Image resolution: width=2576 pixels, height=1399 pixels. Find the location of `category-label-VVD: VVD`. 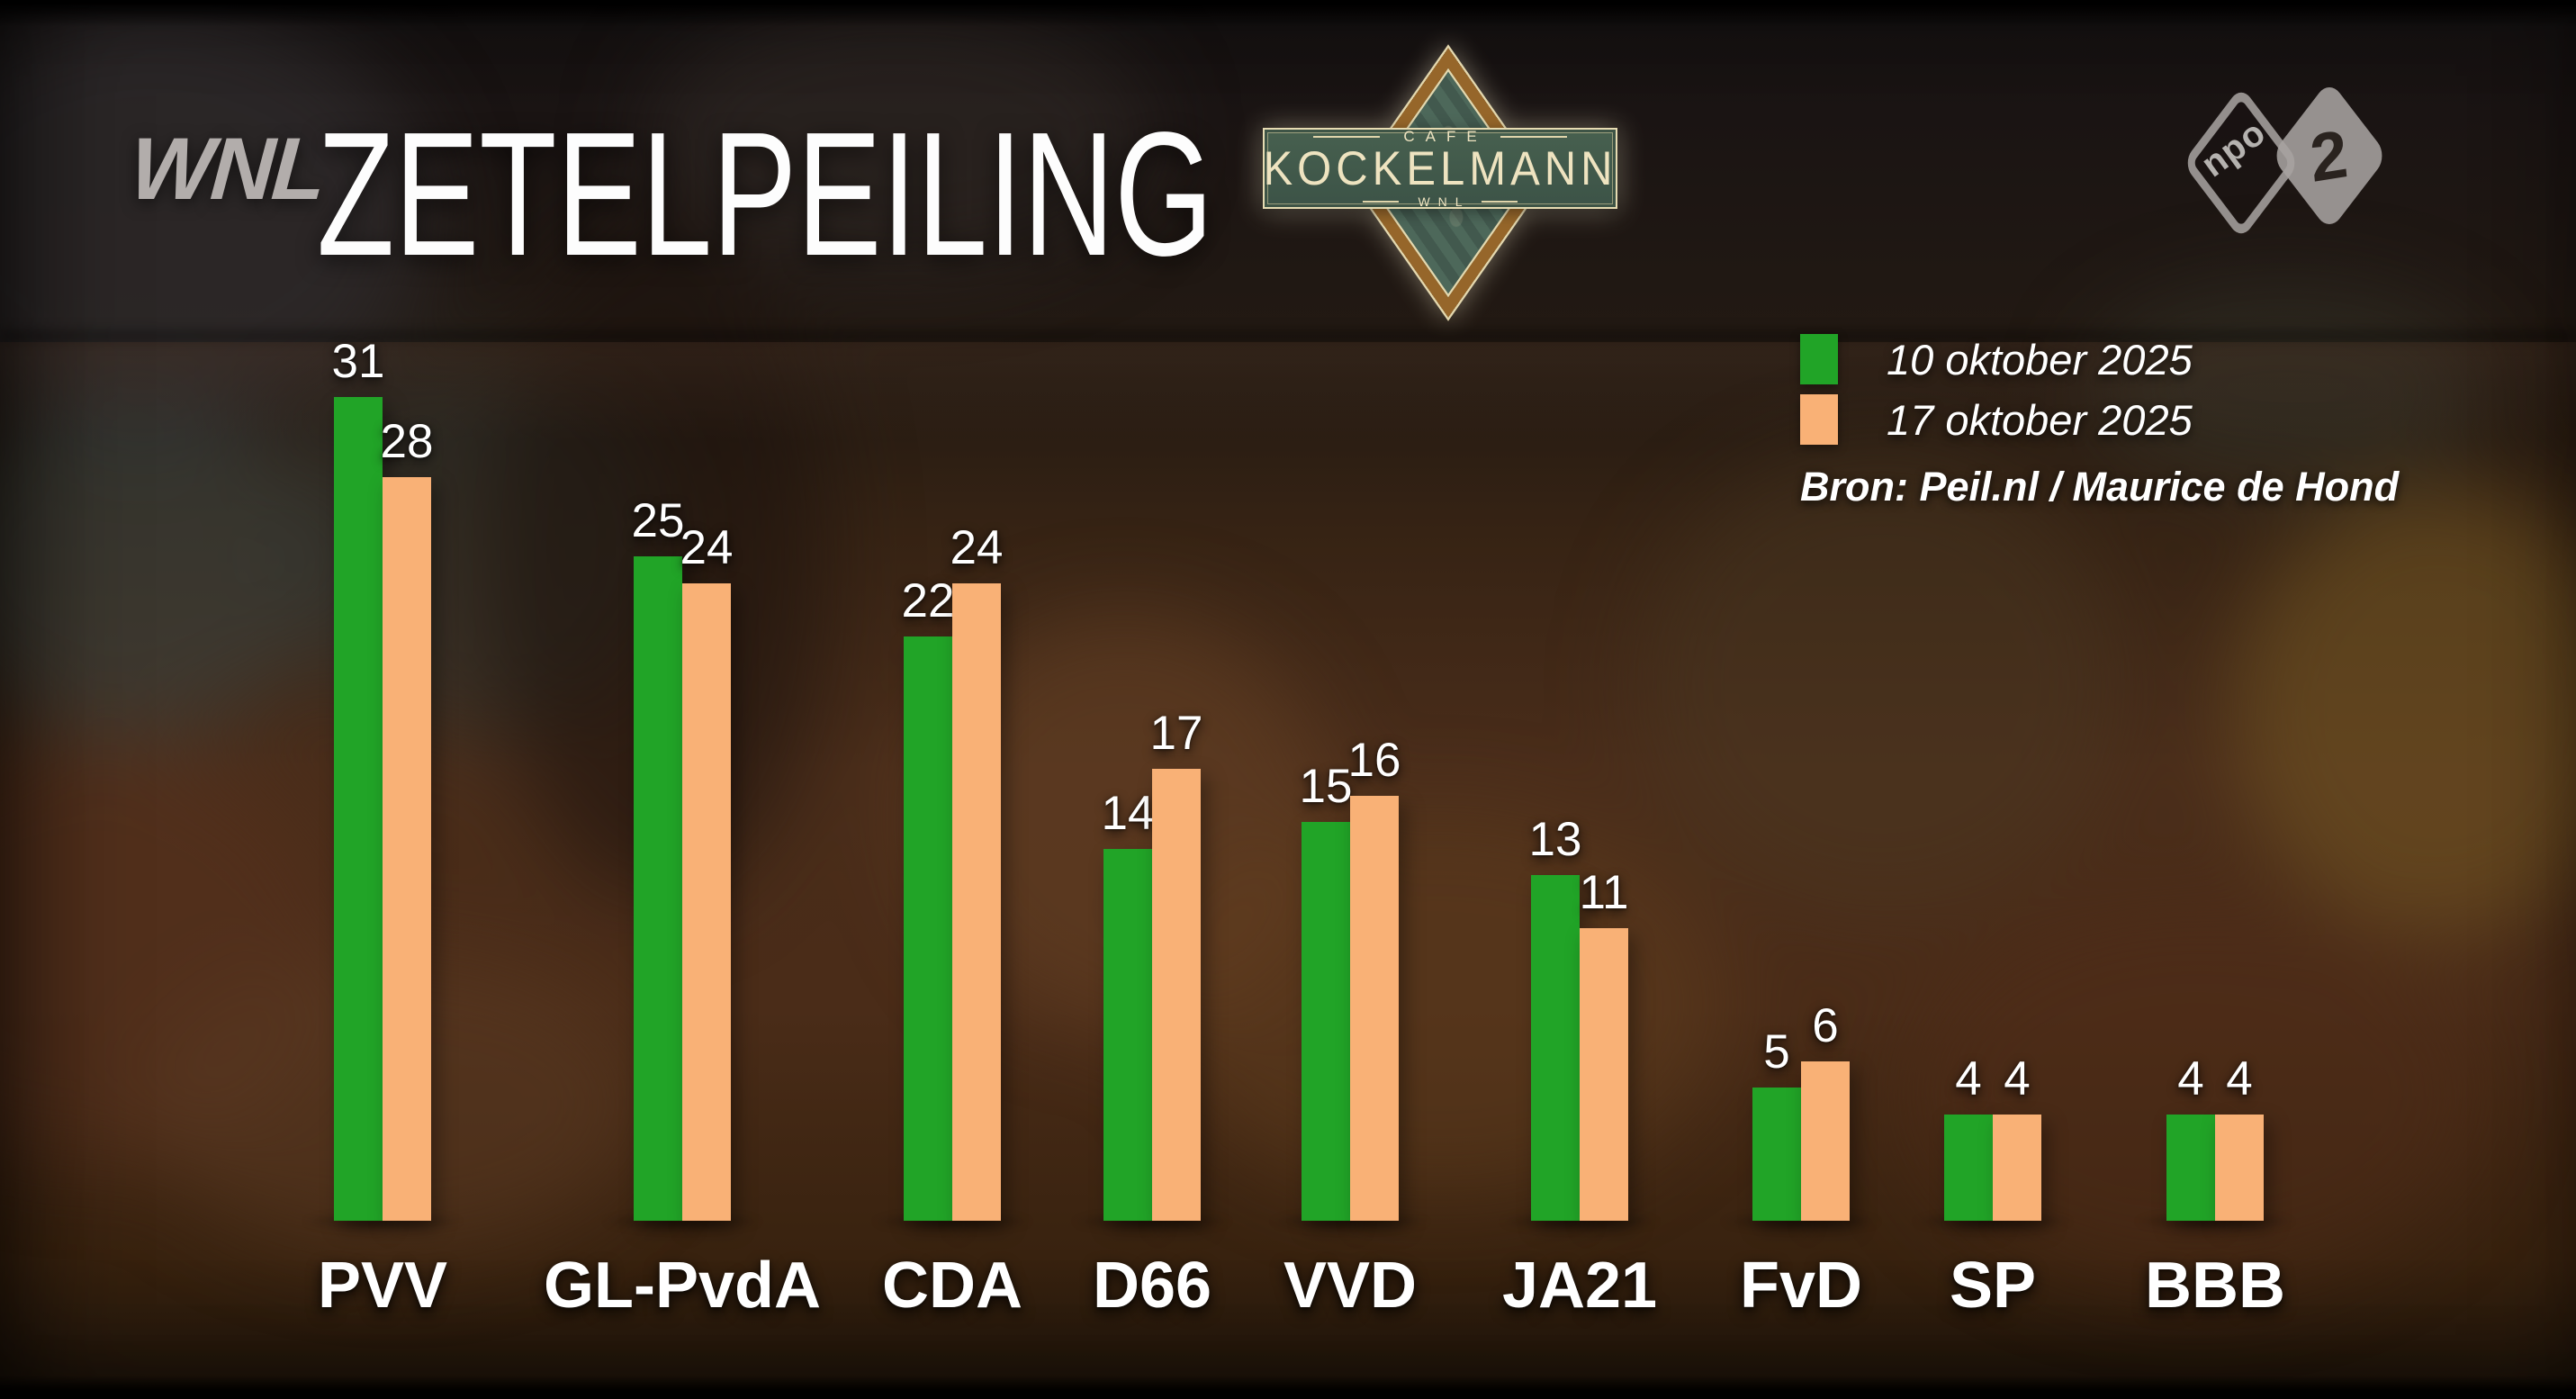

category-label-VVD: VVD is located at coordinates (1350, 1286).